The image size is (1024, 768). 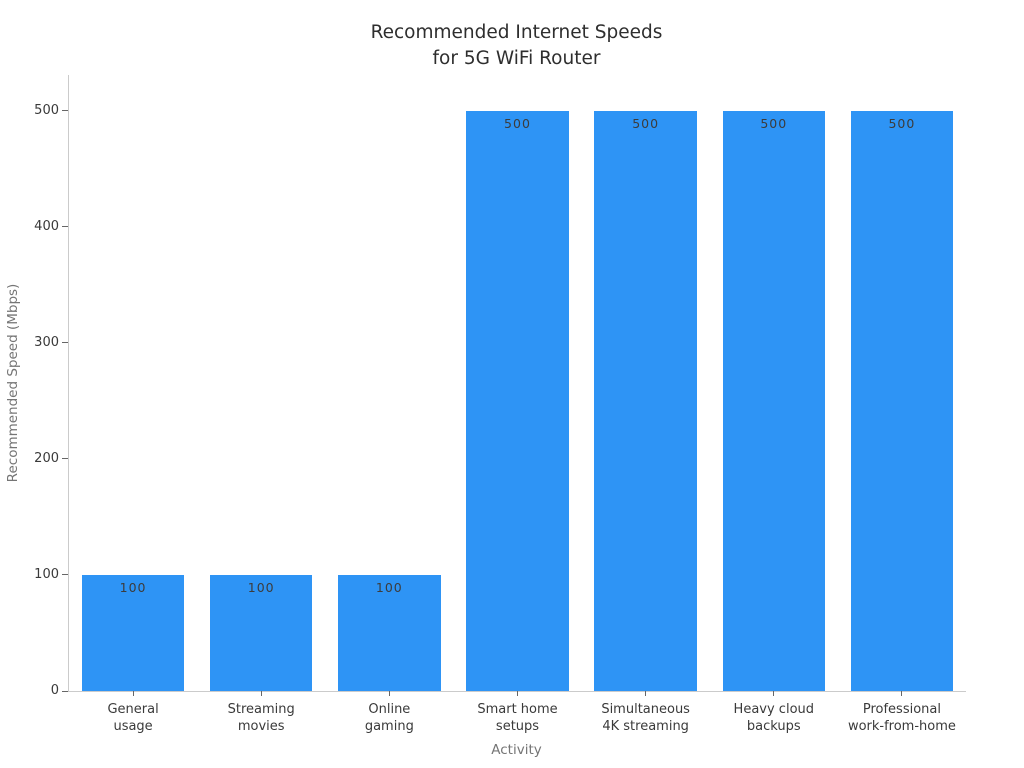 I want to click on x-tick-label: Streaming movies, so click(x=261, y=718).